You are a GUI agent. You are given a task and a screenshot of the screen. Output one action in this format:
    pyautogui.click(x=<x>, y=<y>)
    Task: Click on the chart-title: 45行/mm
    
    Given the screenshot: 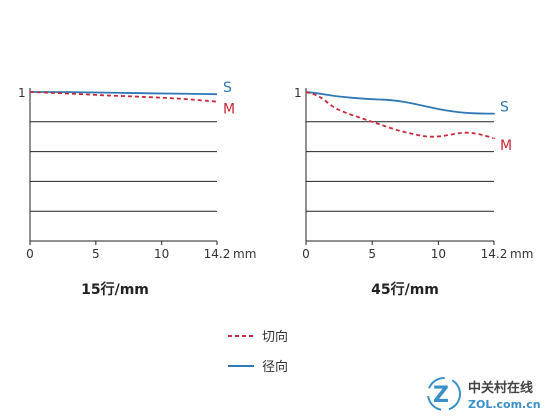 What is the action you would take?
    pyautogui.click(x=405, y=289)
    